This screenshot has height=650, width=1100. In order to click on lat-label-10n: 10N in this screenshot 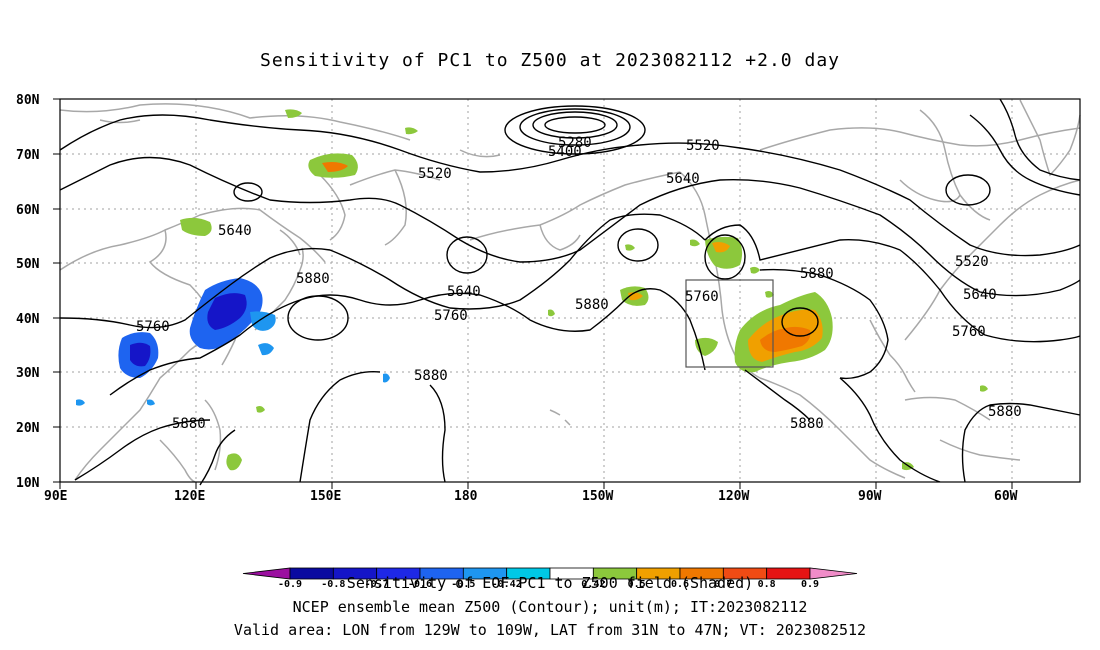, I will do `click(28, 483)`.